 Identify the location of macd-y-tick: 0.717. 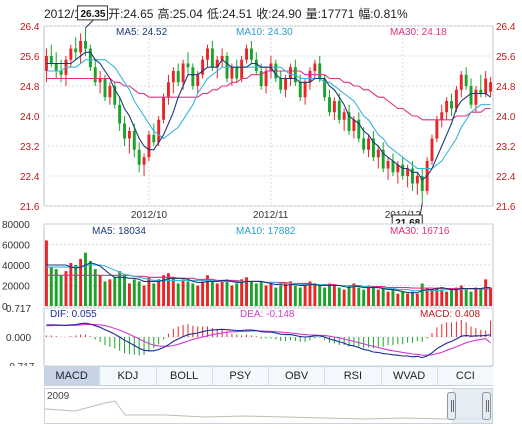
(18, 309).